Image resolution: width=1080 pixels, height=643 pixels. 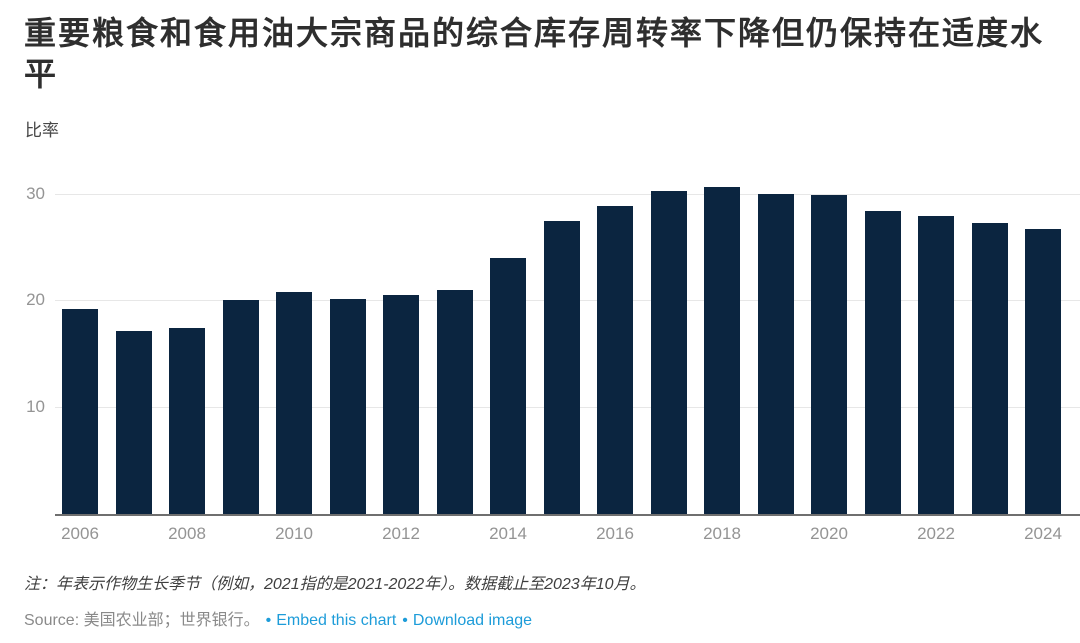 What do you see at coordinates (294, 533) in the screenshot?
I see `x-tick-label-2010: 2010` at bounding box center [294, 533].